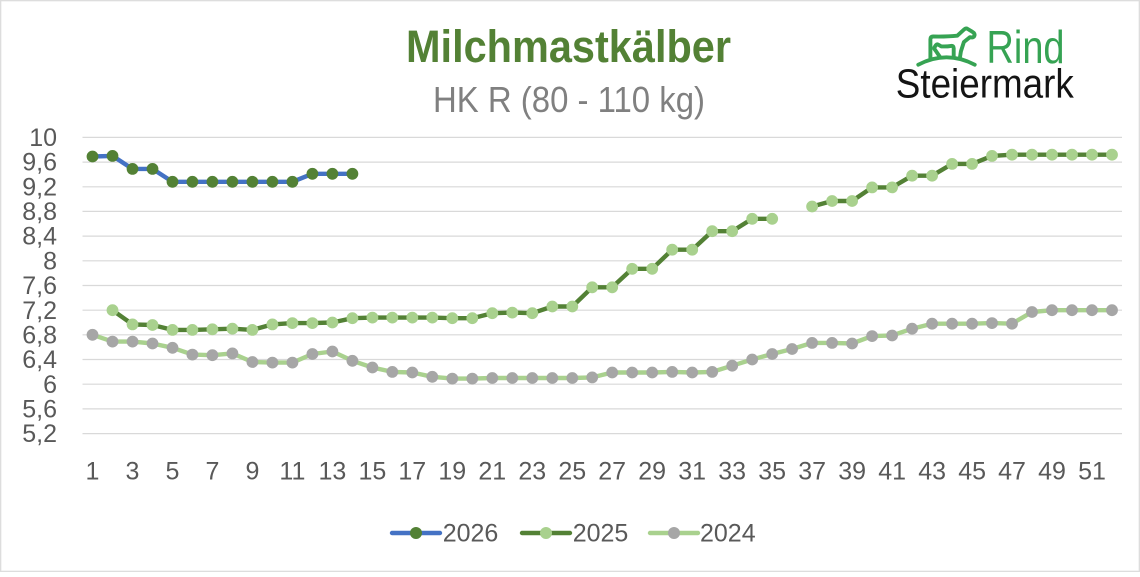 The height and width of the screenshot is (577, 1140). Describe the element at coordinates (612, 472) in the screenshot. I see `svg-text: 27` at that location.